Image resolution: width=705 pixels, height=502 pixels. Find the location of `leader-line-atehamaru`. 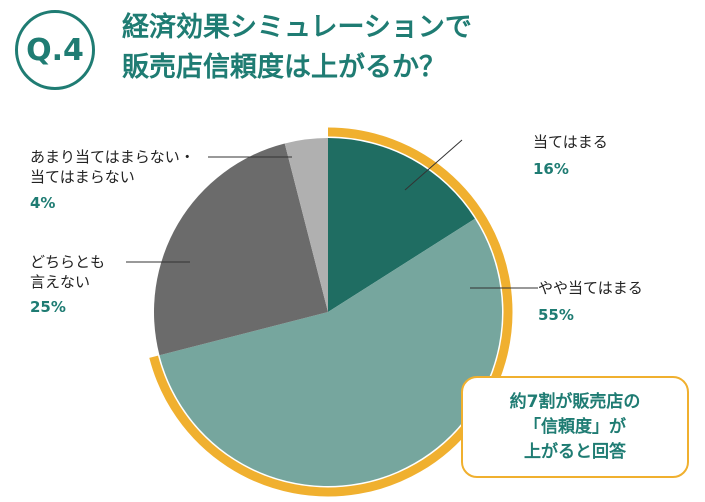

leader-line-atehamaru is located at coordinates (433, 165).